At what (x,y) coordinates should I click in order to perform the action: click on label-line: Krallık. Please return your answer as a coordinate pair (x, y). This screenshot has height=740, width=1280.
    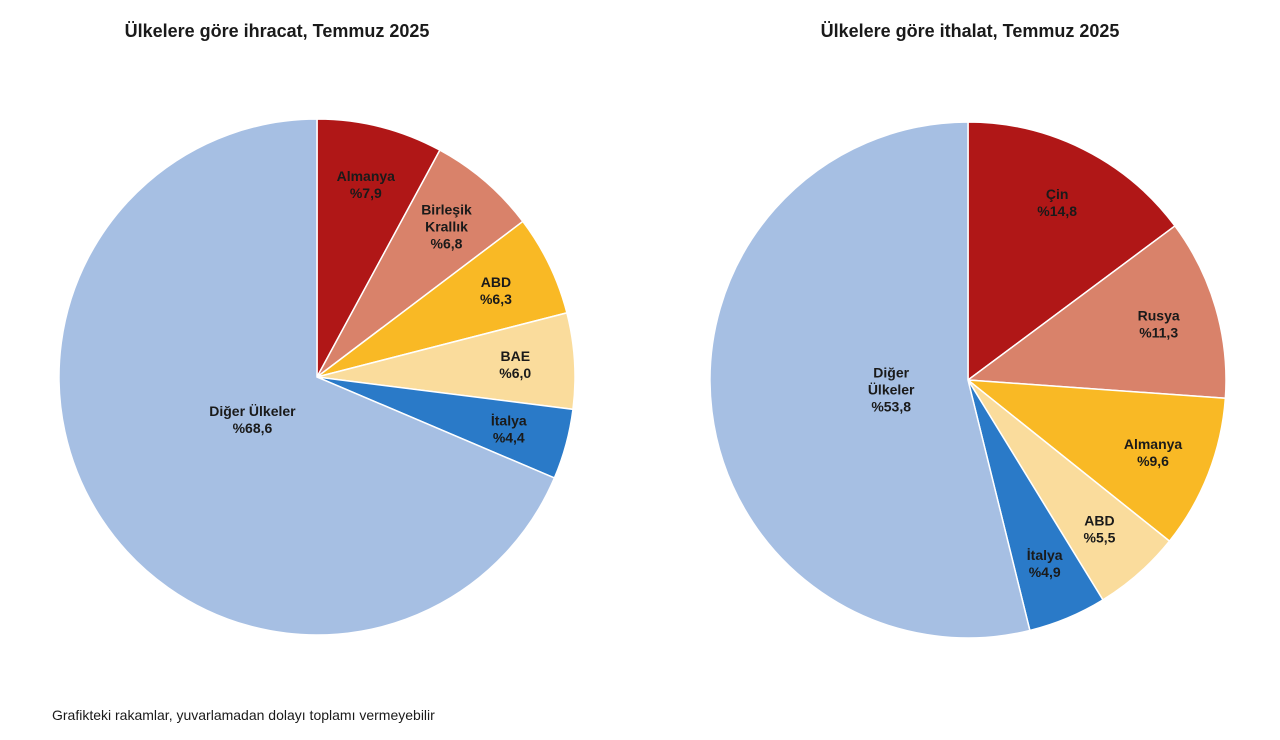
    Looking at the image, I should click on (446, 226).